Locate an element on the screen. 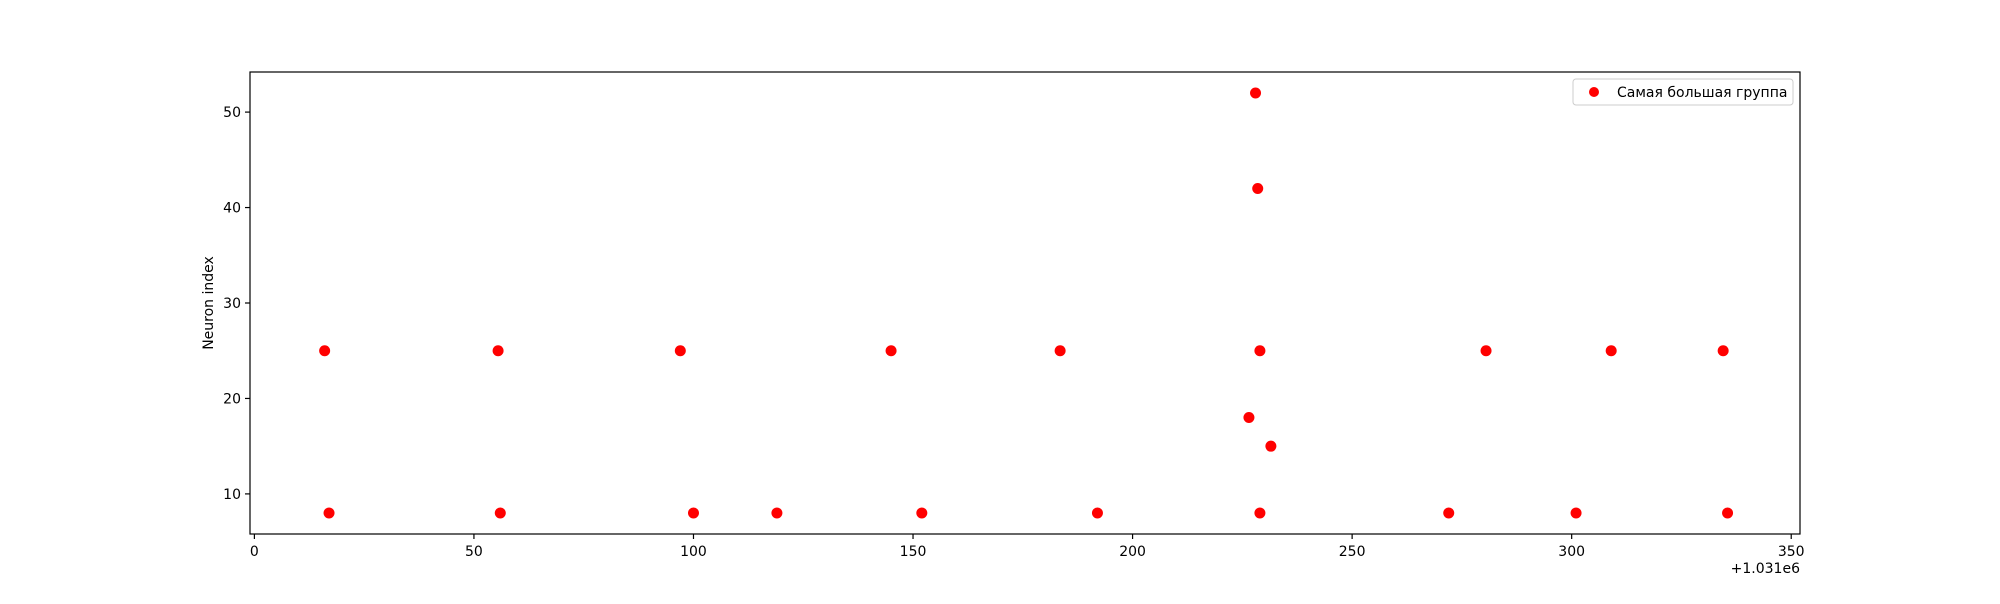 Image resolution: width=2000 pixels, height=604 pixels. x-tick-label: 300 is located at coordinates (1571, 552).